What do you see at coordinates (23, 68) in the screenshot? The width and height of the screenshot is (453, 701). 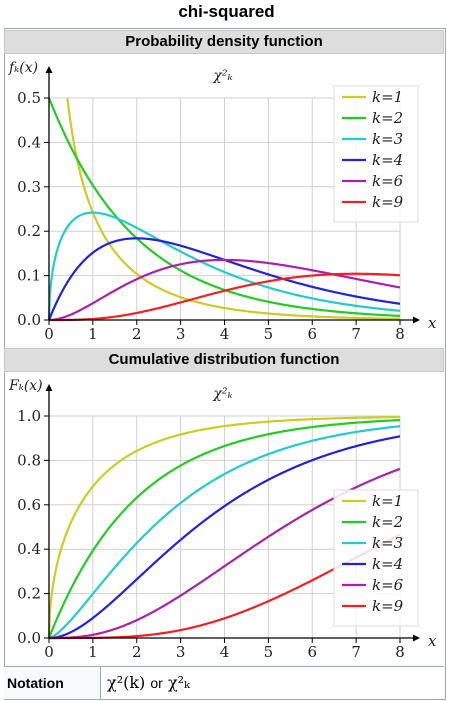 I see `y-axis-label: fₖ(x)` at bounding box center [23, 68].